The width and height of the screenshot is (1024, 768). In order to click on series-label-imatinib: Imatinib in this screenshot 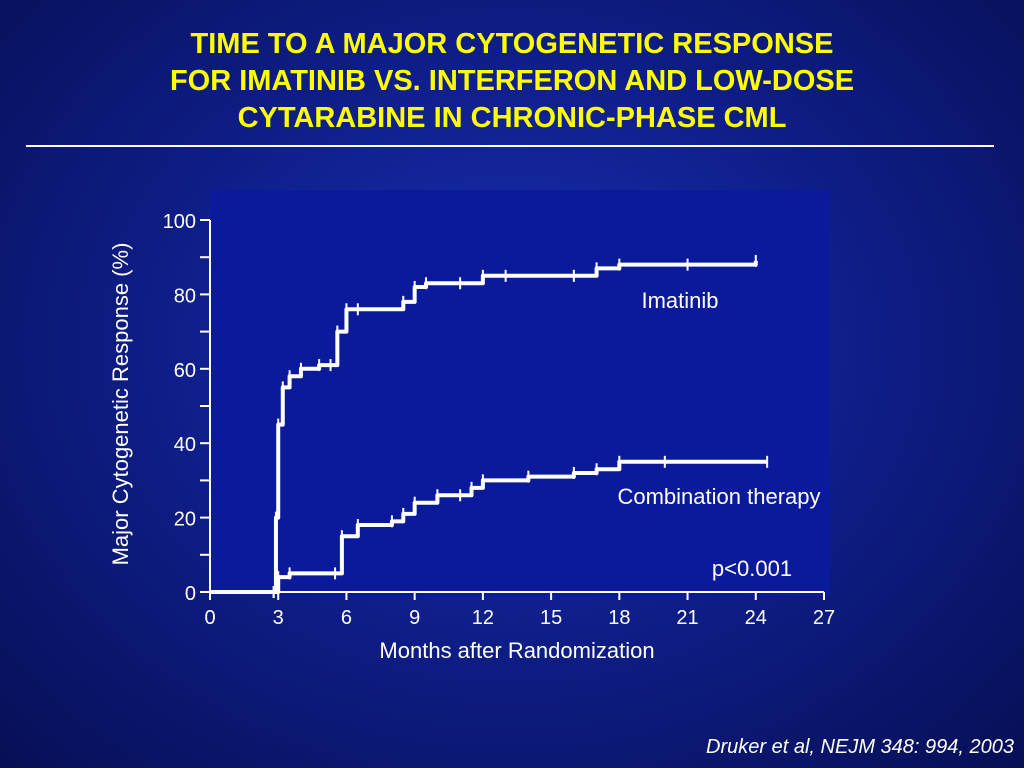, I will do `click(679, 300)`.